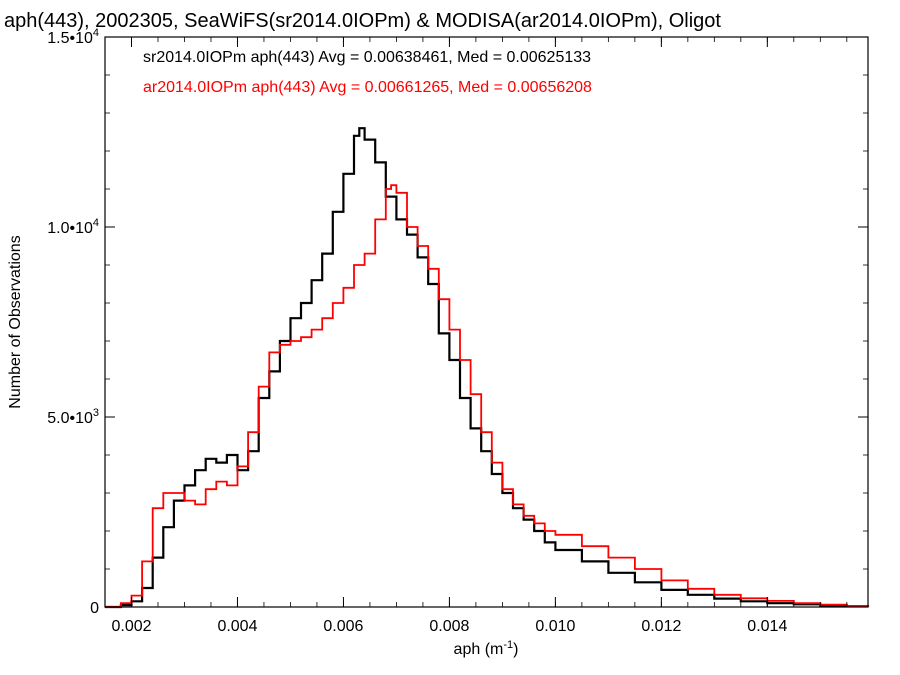  What do you see at coordinates (73, 417) in the screenshot?
I see `y-tick-label: 5.0•103` at bounding box center [73, 417].